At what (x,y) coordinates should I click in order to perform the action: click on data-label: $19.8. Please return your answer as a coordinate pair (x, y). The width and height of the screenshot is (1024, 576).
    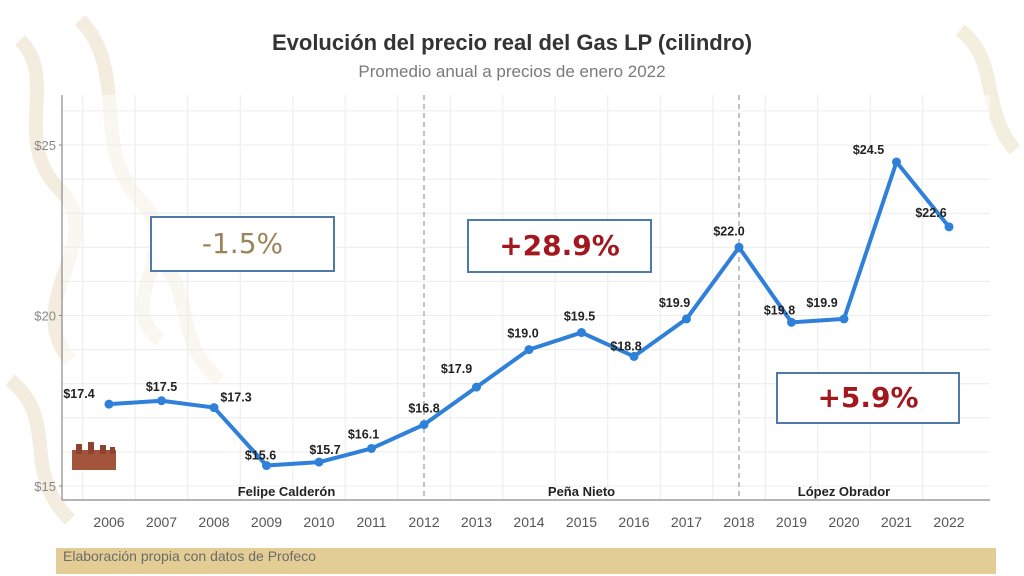
    Looking at the image, I should click on (779, 310).